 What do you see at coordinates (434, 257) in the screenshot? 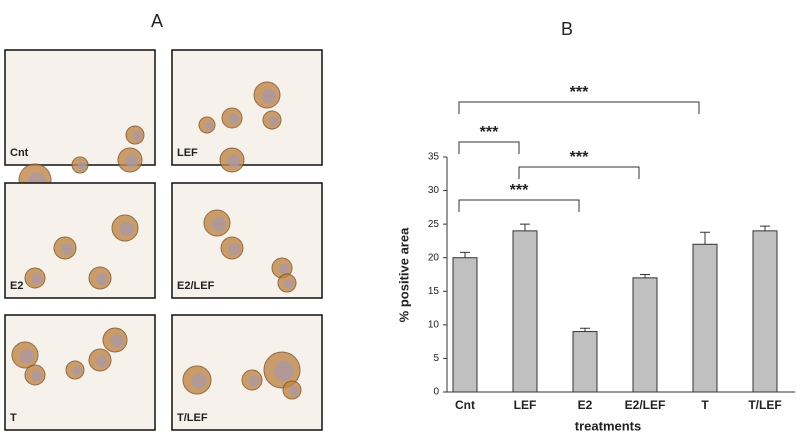
I see `y-tick-label: 20` at bounding box center [434, 257].